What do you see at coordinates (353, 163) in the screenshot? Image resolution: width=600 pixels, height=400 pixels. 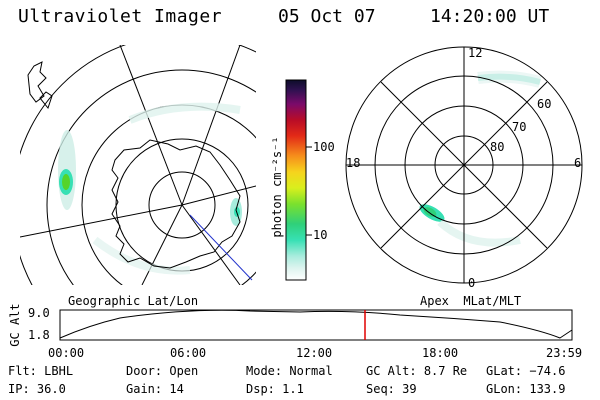 I see `mlt-label-18: 18` at bounding box center [353, 163].